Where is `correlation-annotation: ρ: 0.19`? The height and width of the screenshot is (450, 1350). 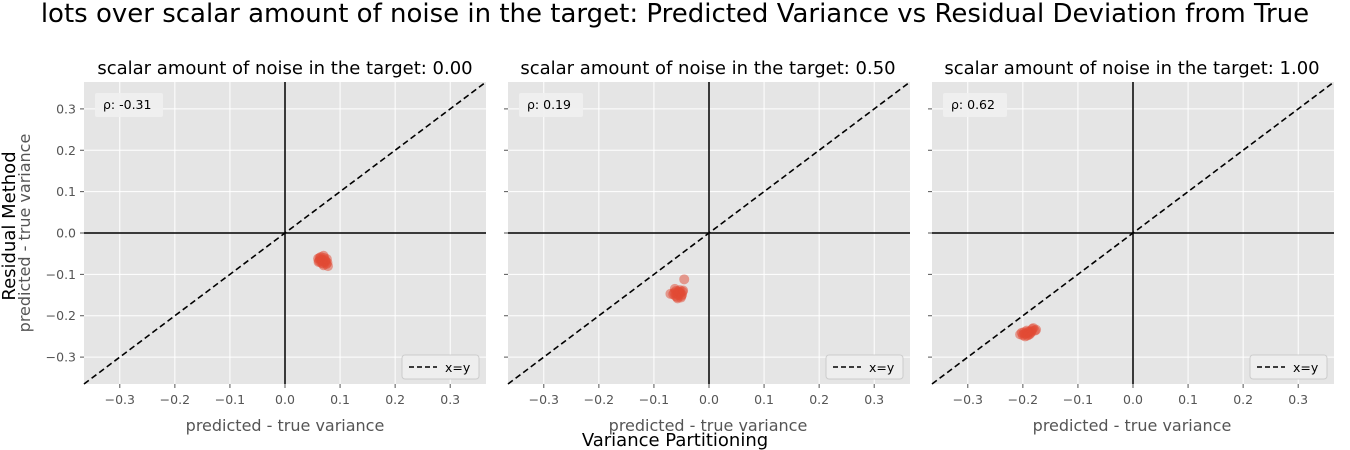 correlation-annotation: ρ: 0.19 is located at coordinates (551, 105).